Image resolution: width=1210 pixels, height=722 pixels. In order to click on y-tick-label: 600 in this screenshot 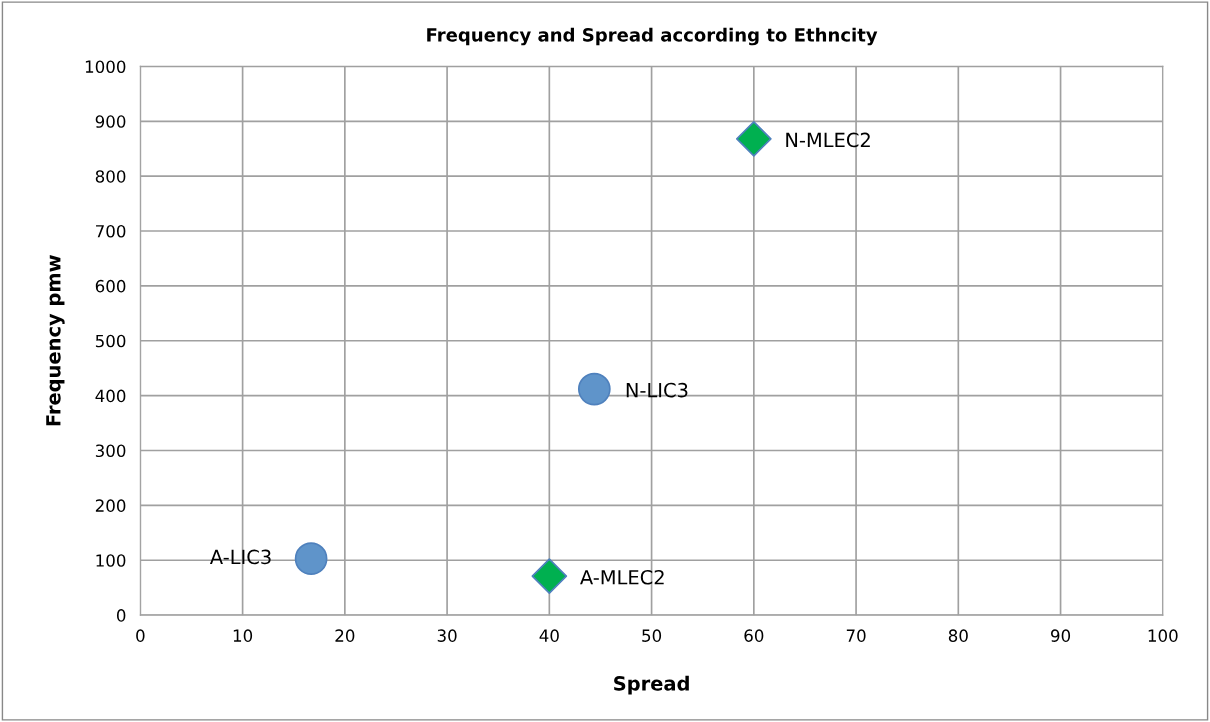, I will do `click(110, 286)`.